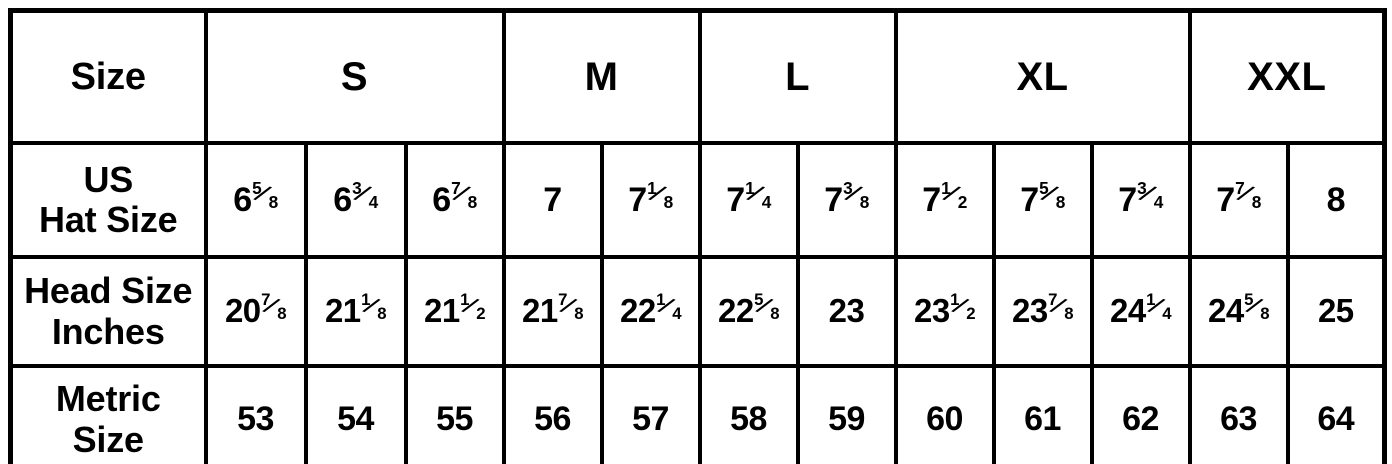 Image resolution: width=1392 pixels, height=464 pixels. Describe the element at coordinates (1336, 200) in the screenshot. I see `cell-us-hat-size-11: 8` at that location.